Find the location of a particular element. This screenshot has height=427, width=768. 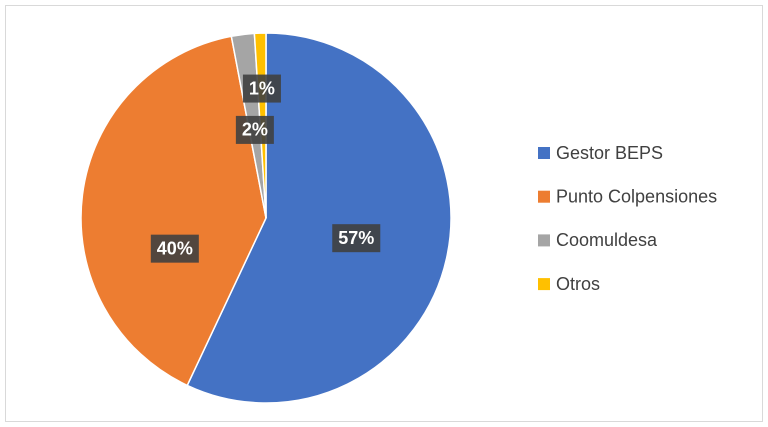

data-label: 1% is located at coordinates (262, 88).